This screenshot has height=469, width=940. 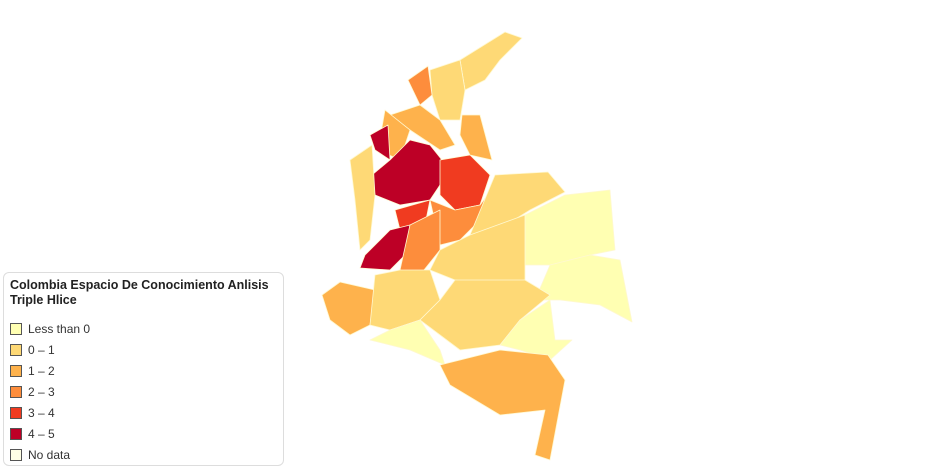 I want to click on legend-label: 3 – 4, so click(x=41, y=412).